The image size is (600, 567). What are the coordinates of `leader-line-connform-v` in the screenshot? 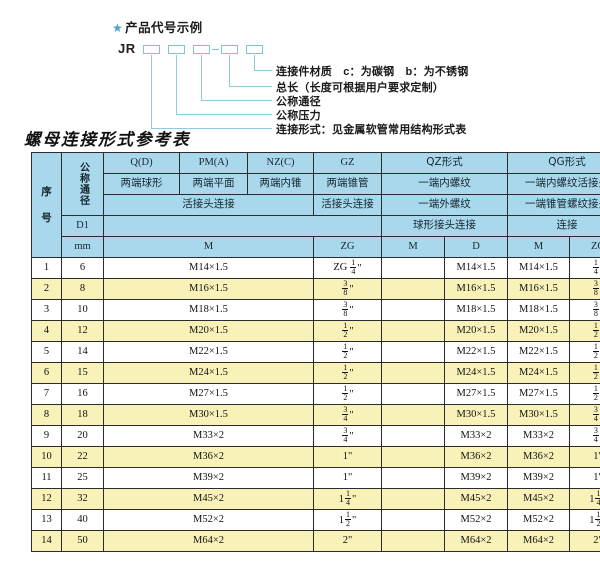 It's located at (151, 91).